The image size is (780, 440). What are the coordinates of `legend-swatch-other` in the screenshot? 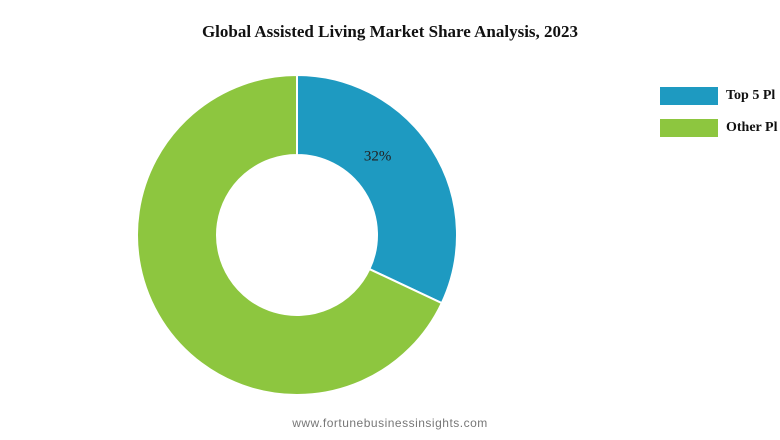 It's located at (689, 128).